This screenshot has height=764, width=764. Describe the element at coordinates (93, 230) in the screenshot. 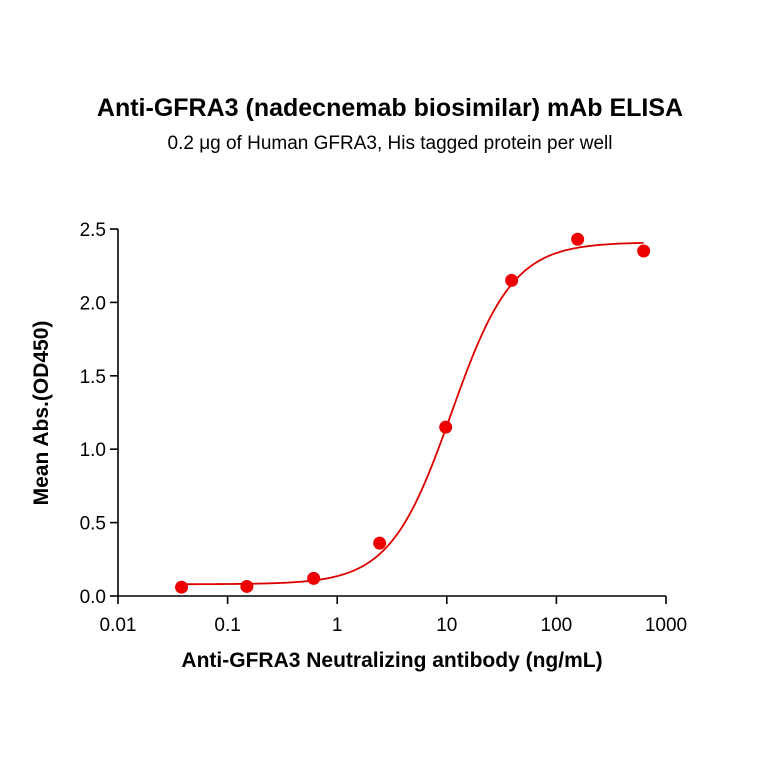

I see `y-tick-label: 2.5` at that location.